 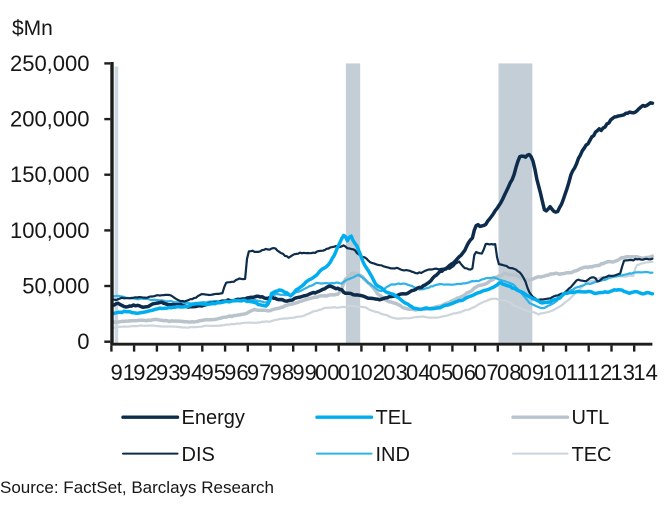 What do you see at coordinates (463, 372) in the screenshot?
I see `svg-text: 06` at bounding box center [463, 372].